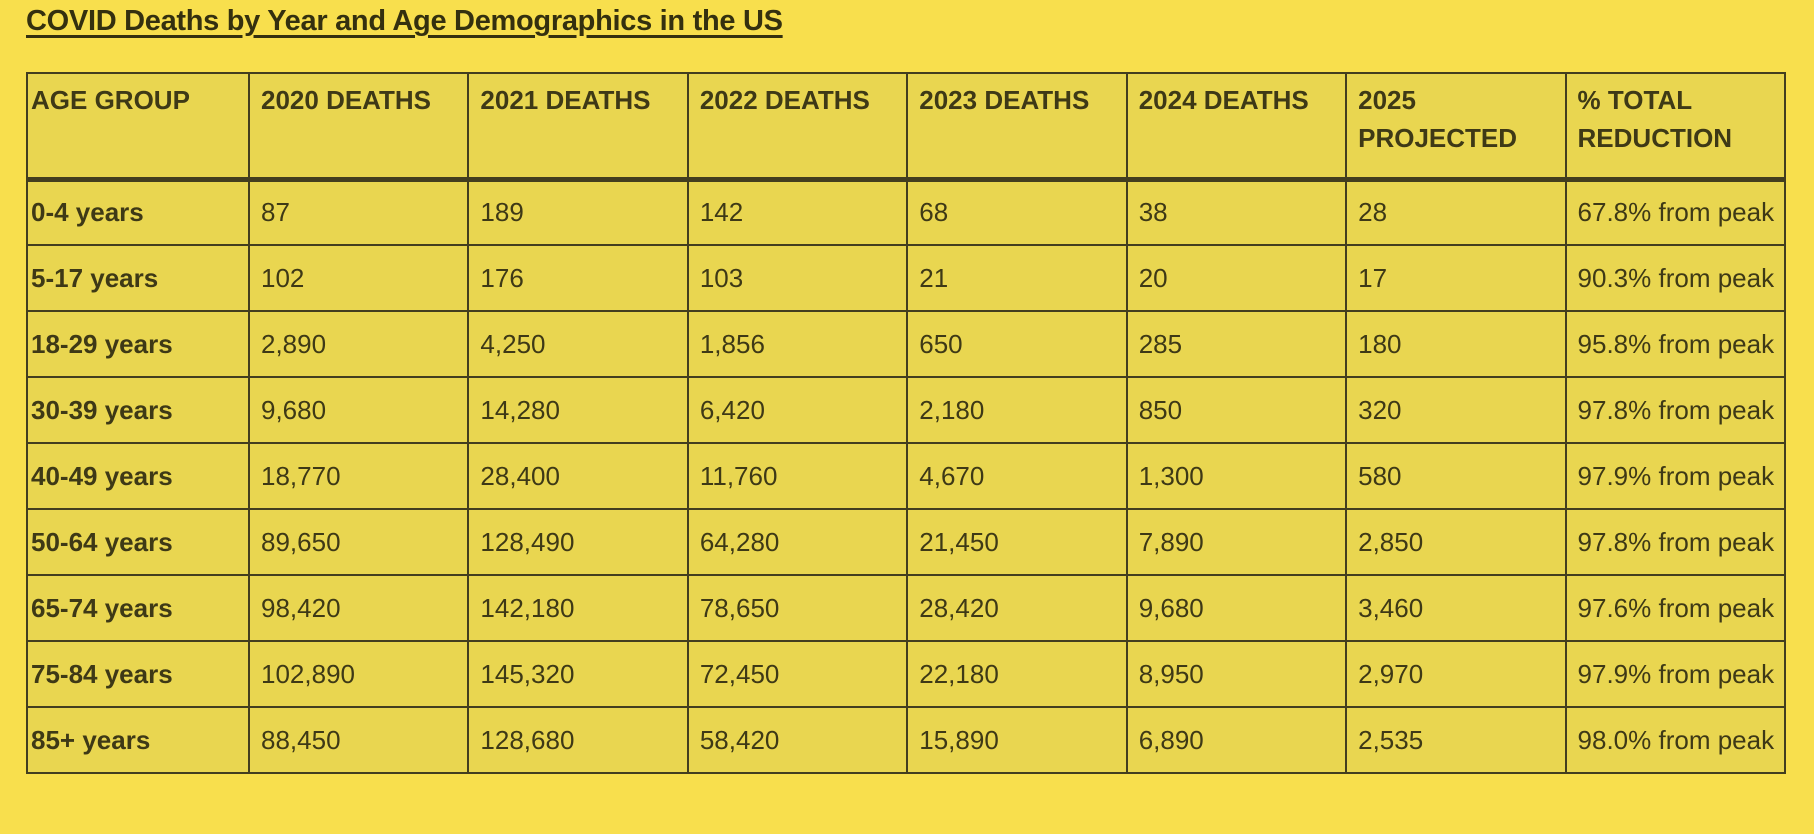  What do you see at coordinates (797, 127) in the screenshot?
I see `column-header: 2022 DEATHS` at bounding box center [797, 127].